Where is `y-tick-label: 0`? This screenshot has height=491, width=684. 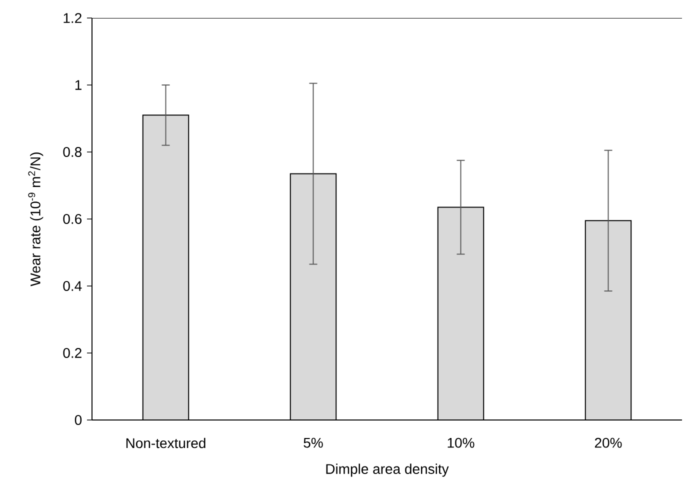
y-tick-label: 0 is located at coordinates (78, 420).